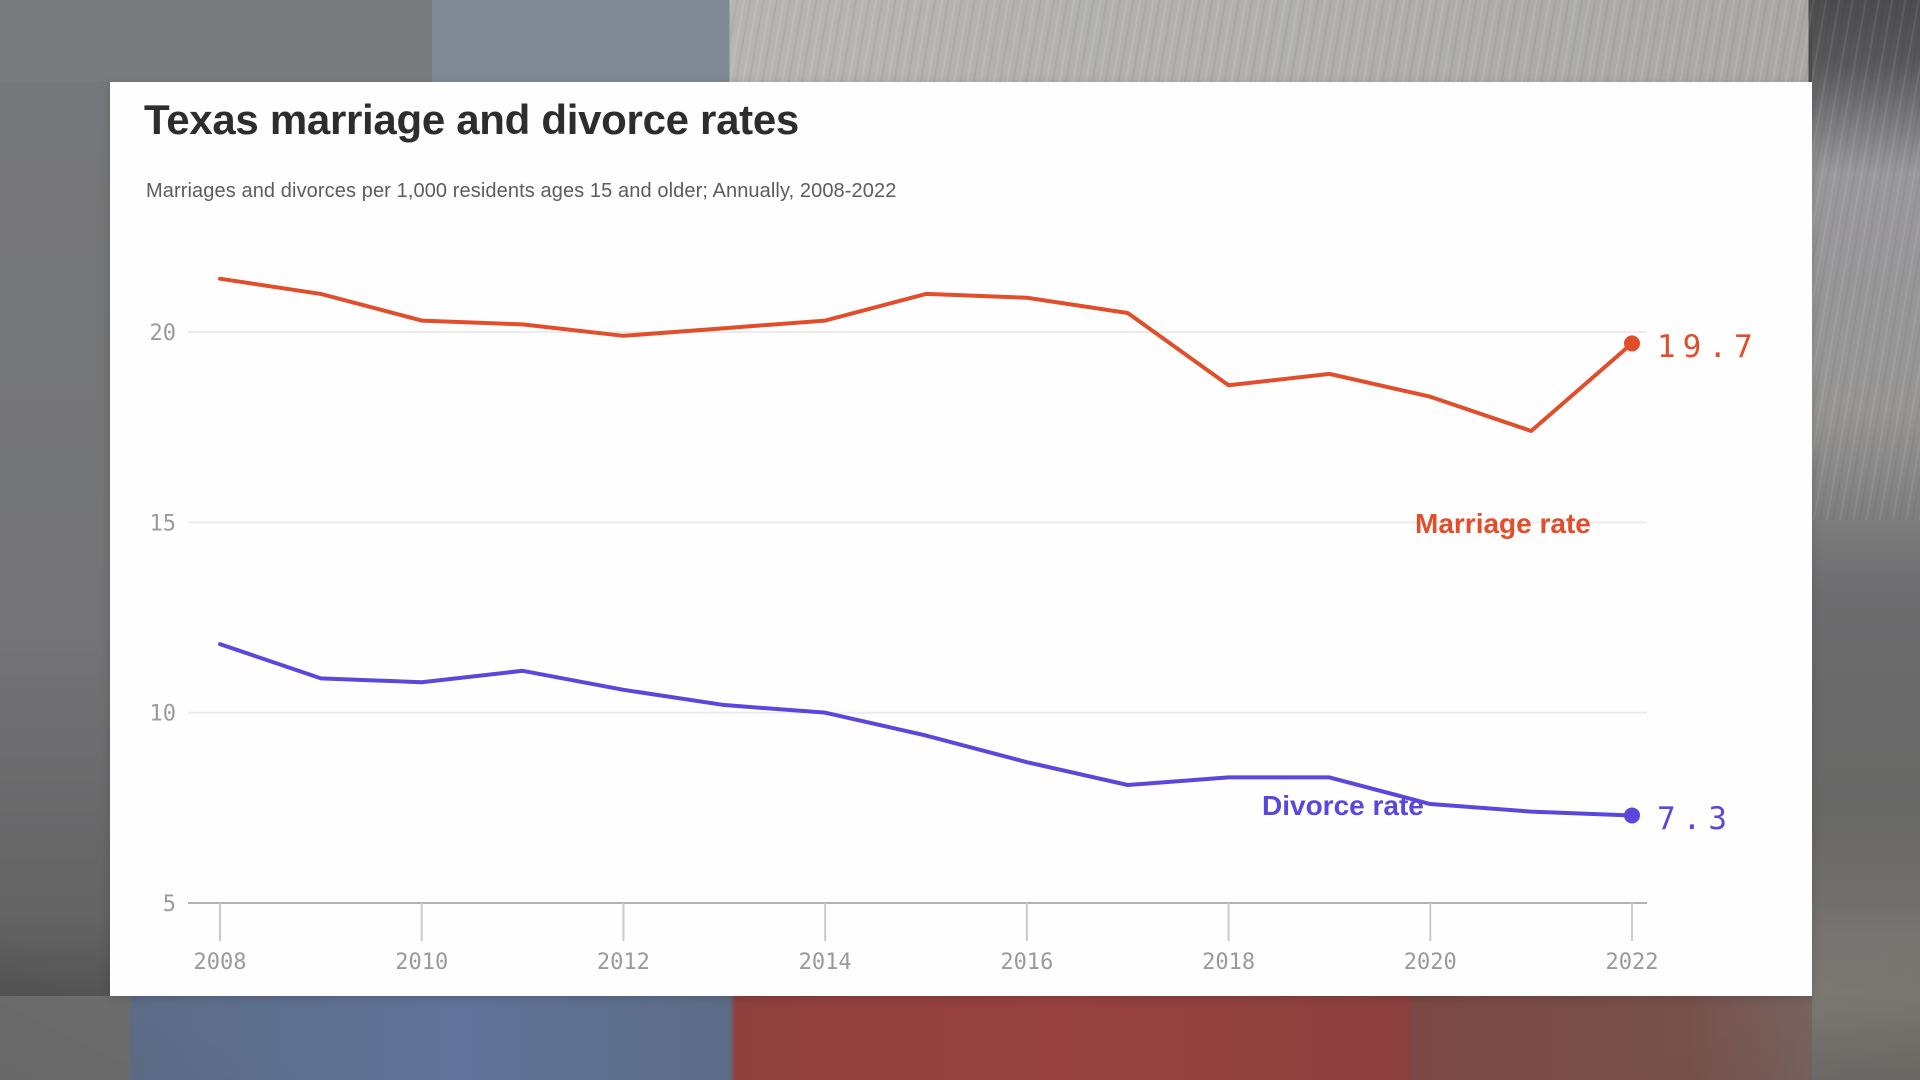 The image size is (1920, 1080). What do you see at coordinates (1430, 962) in the screenshot?
I see `x-tick-label: 2020` at bounding box center [1430, 962].